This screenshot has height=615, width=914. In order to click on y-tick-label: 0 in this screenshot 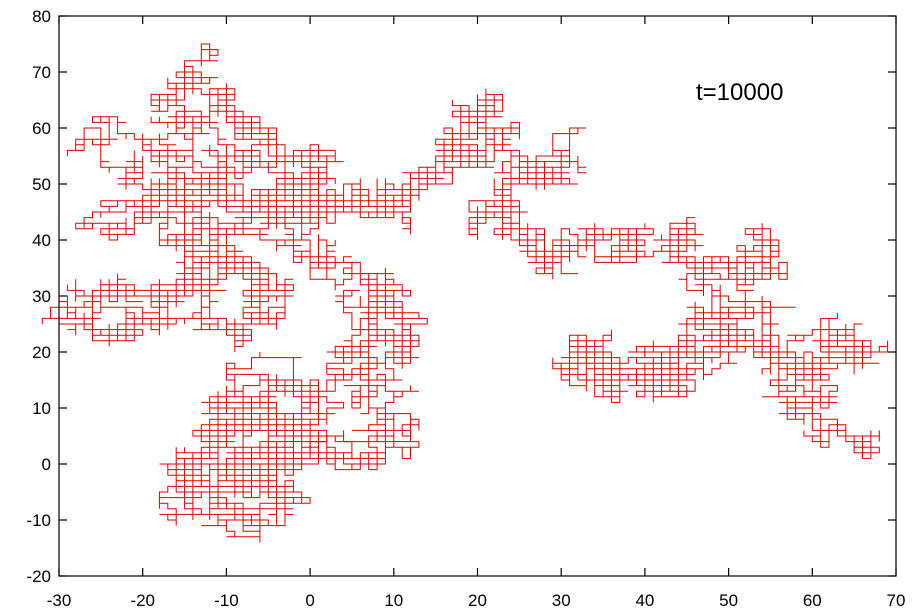, I will do `click(46, 464)`.